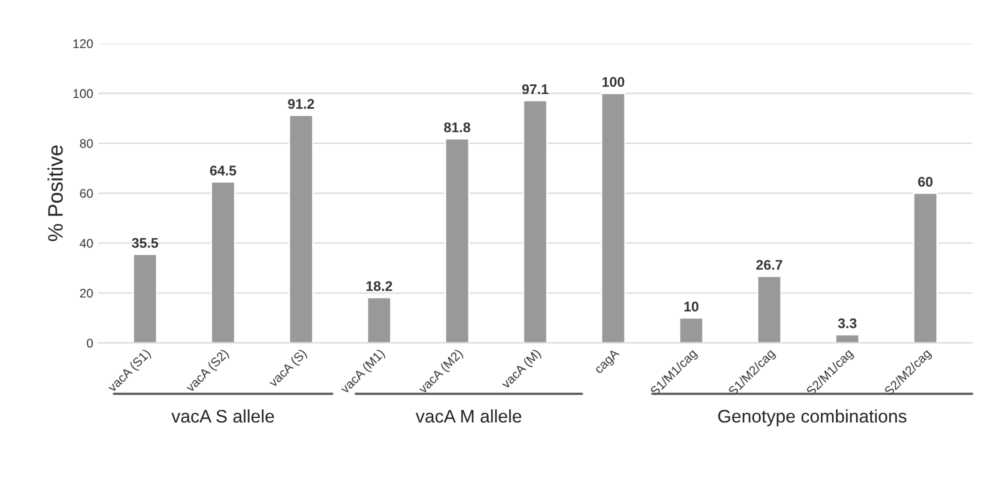 The height and width of the screenshot is (483, 982). I want to click on data-label: 91.2, so click(301, 104).